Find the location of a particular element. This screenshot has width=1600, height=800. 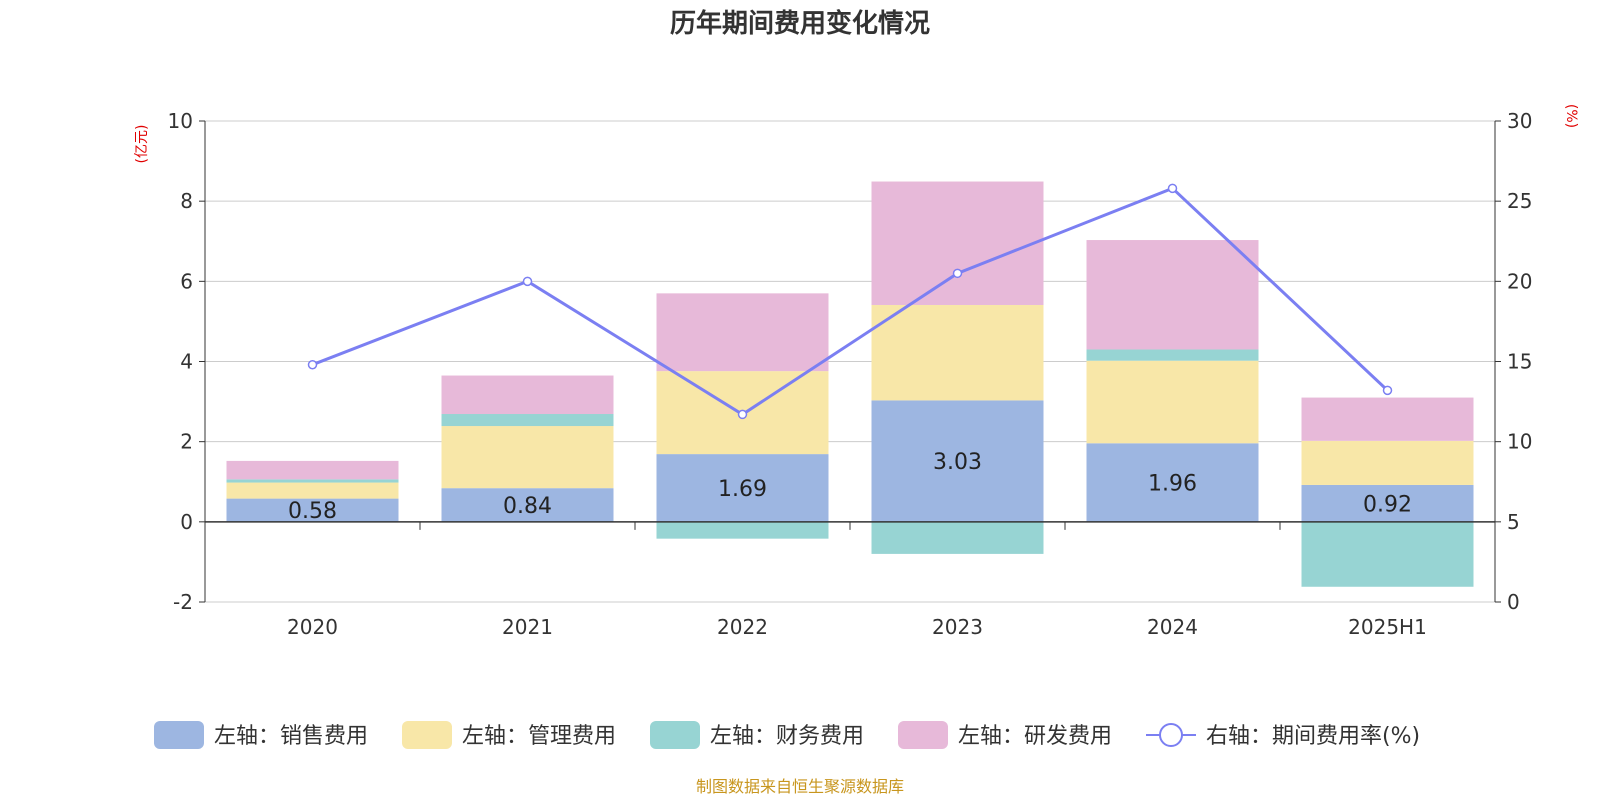

bar-value-label: 0.84 is located at coordinates (527, 506).